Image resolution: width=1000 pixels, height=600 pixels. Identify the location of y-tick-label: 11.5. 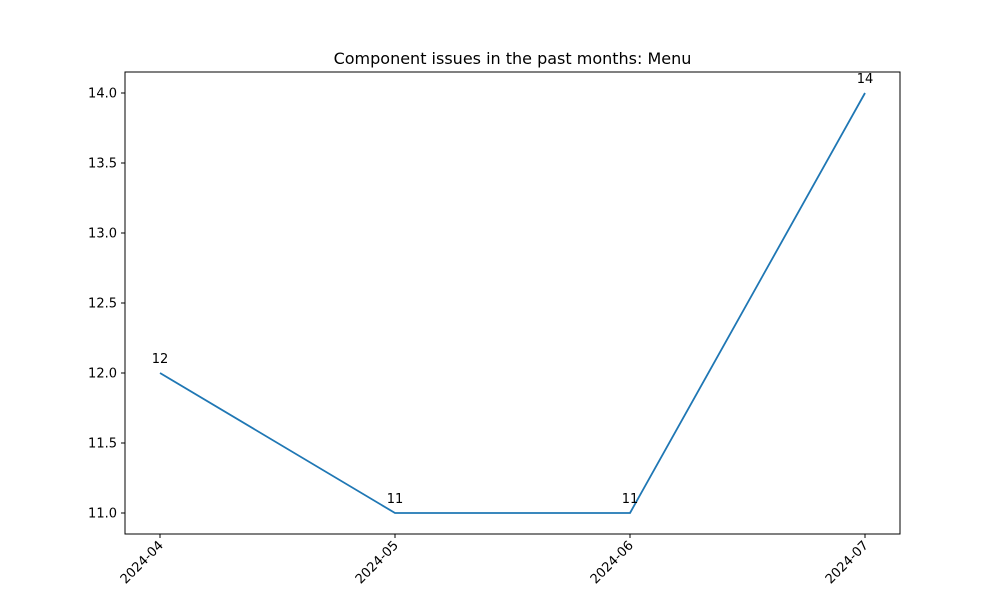
(102, 444).